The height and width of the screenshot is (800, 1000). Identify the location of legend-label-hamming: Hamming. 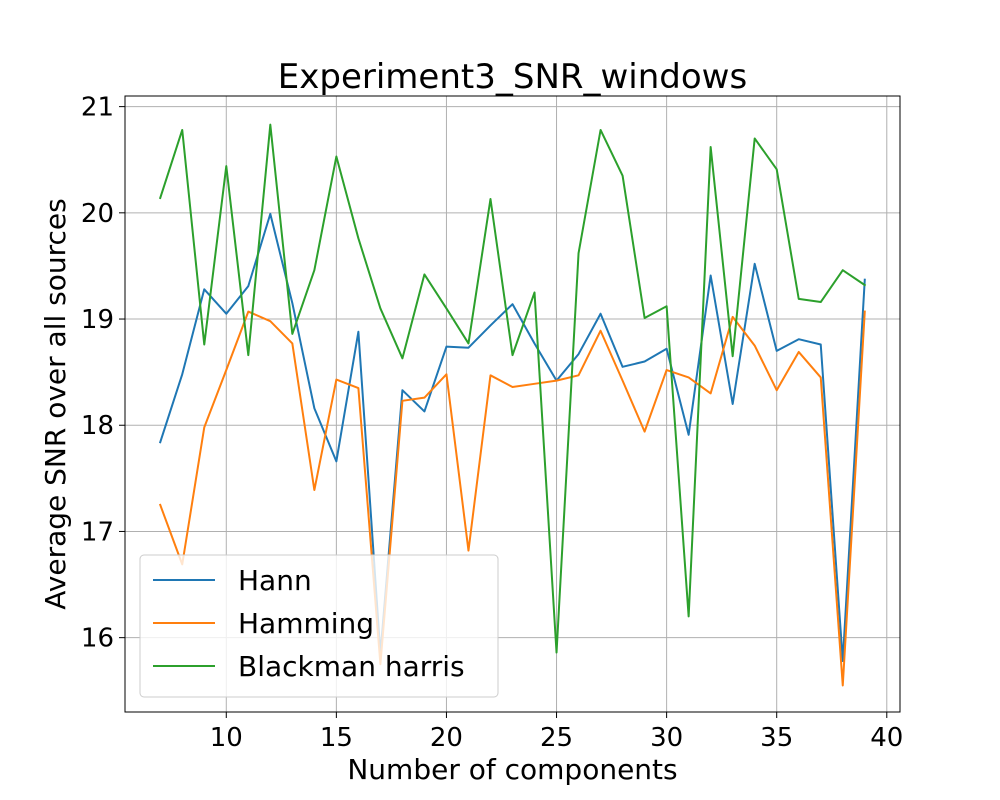
(306, 623).